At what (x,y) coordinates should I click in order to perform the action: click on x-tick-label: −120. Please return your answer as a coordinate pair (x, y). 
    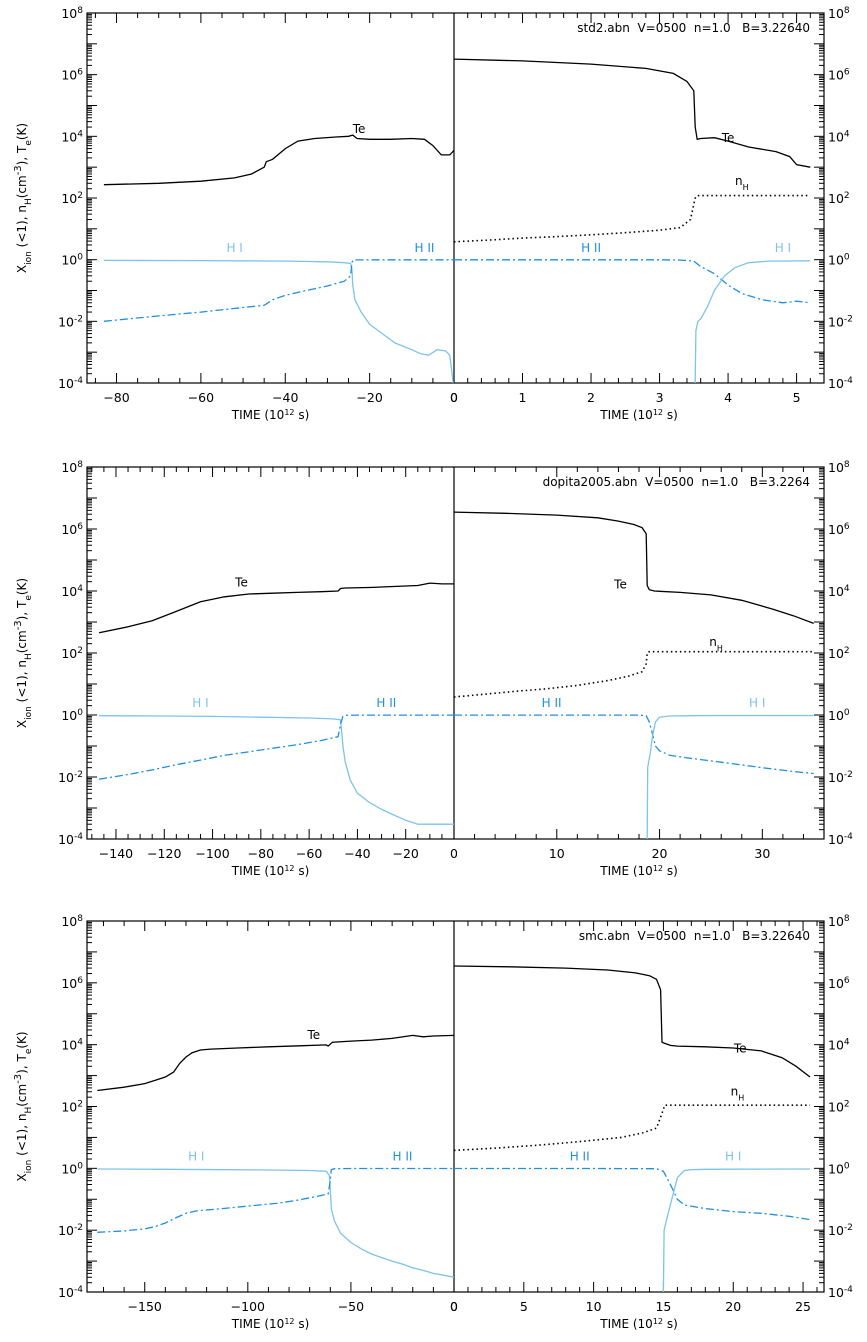
    Looking at the image, I should click on (164, 853).